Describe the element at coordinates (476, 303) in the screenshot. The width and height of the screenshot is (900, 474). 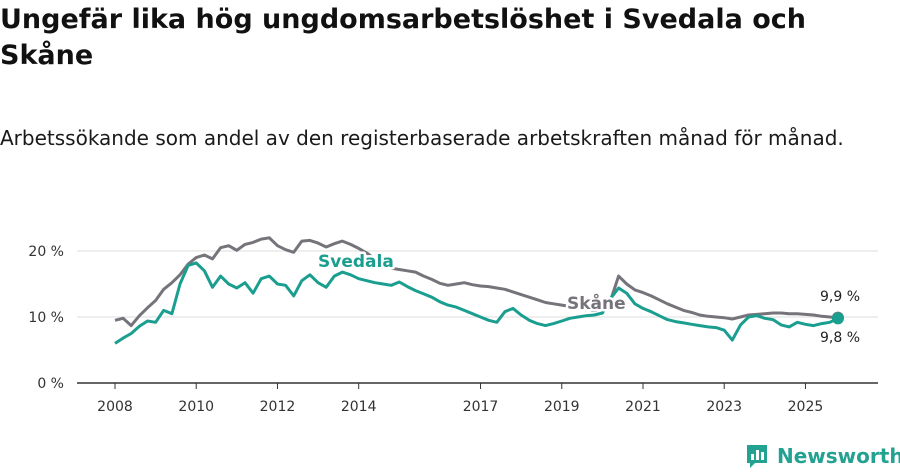
I see `series-line-svedala` at that location.